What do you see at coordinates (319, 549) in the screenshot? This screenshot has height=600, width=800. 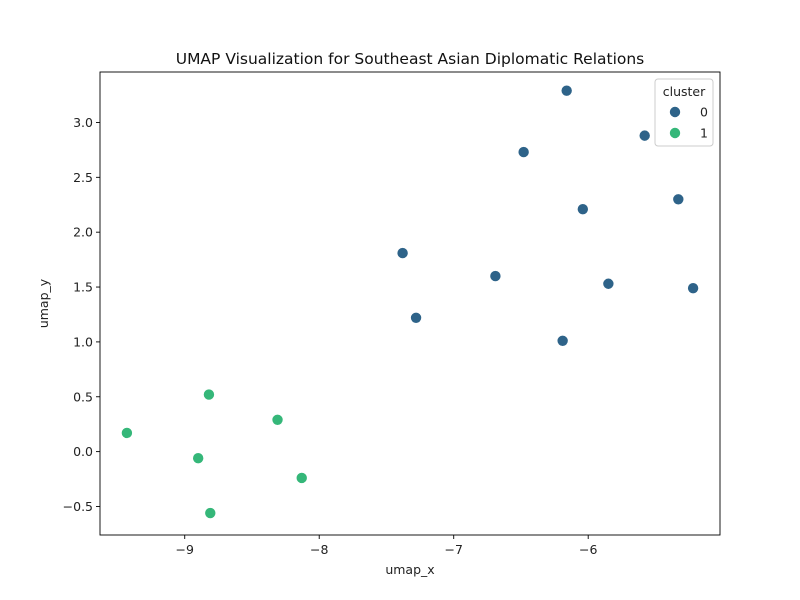 I see `x-tick-label: −8` at bounding box center [319, 549].